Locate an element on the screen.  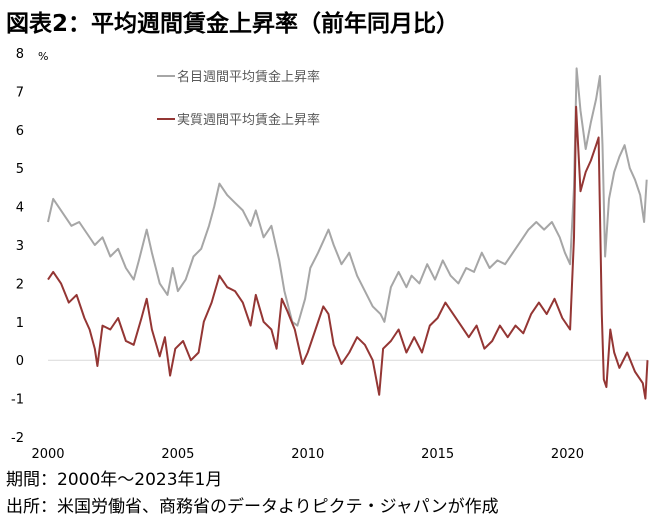
y-tick-label: 6 is located at coordinates (20, 131).